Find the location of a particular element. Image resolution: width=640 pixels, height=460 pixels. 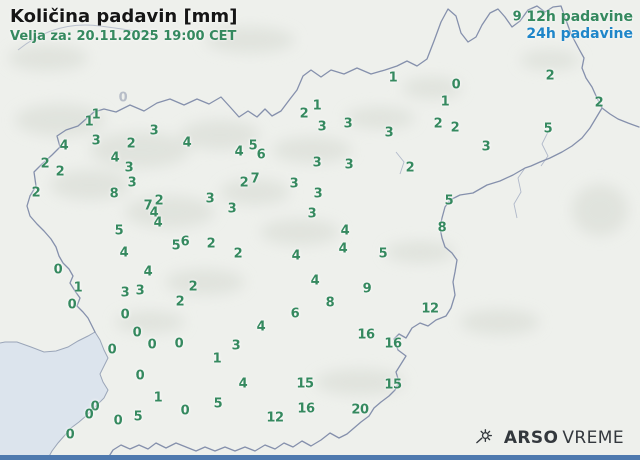

brand-arso: ARSO is located at coordinates (531, 438).